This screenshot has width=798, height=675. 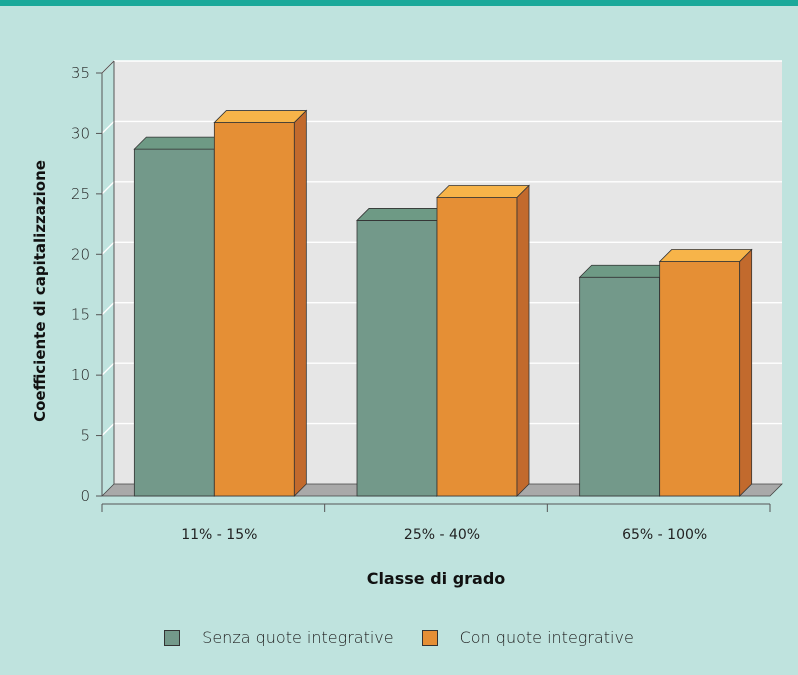 I want to click on y-tick-label: 35, so click(x=80, y=73).